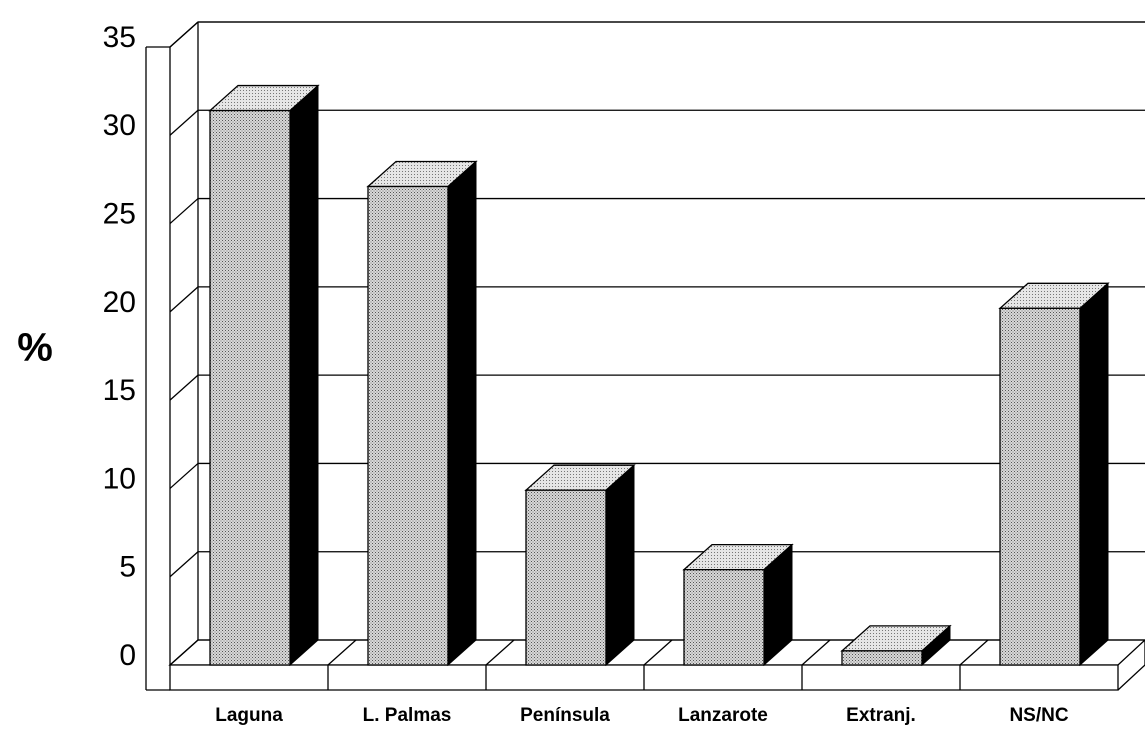 Image resolution: width=1145 pixels, height=734 pixels. What do you see at coordinates (119, 302) in the screenshot?
I see `y-tick-label: 20` at bounding box center [119, 302].